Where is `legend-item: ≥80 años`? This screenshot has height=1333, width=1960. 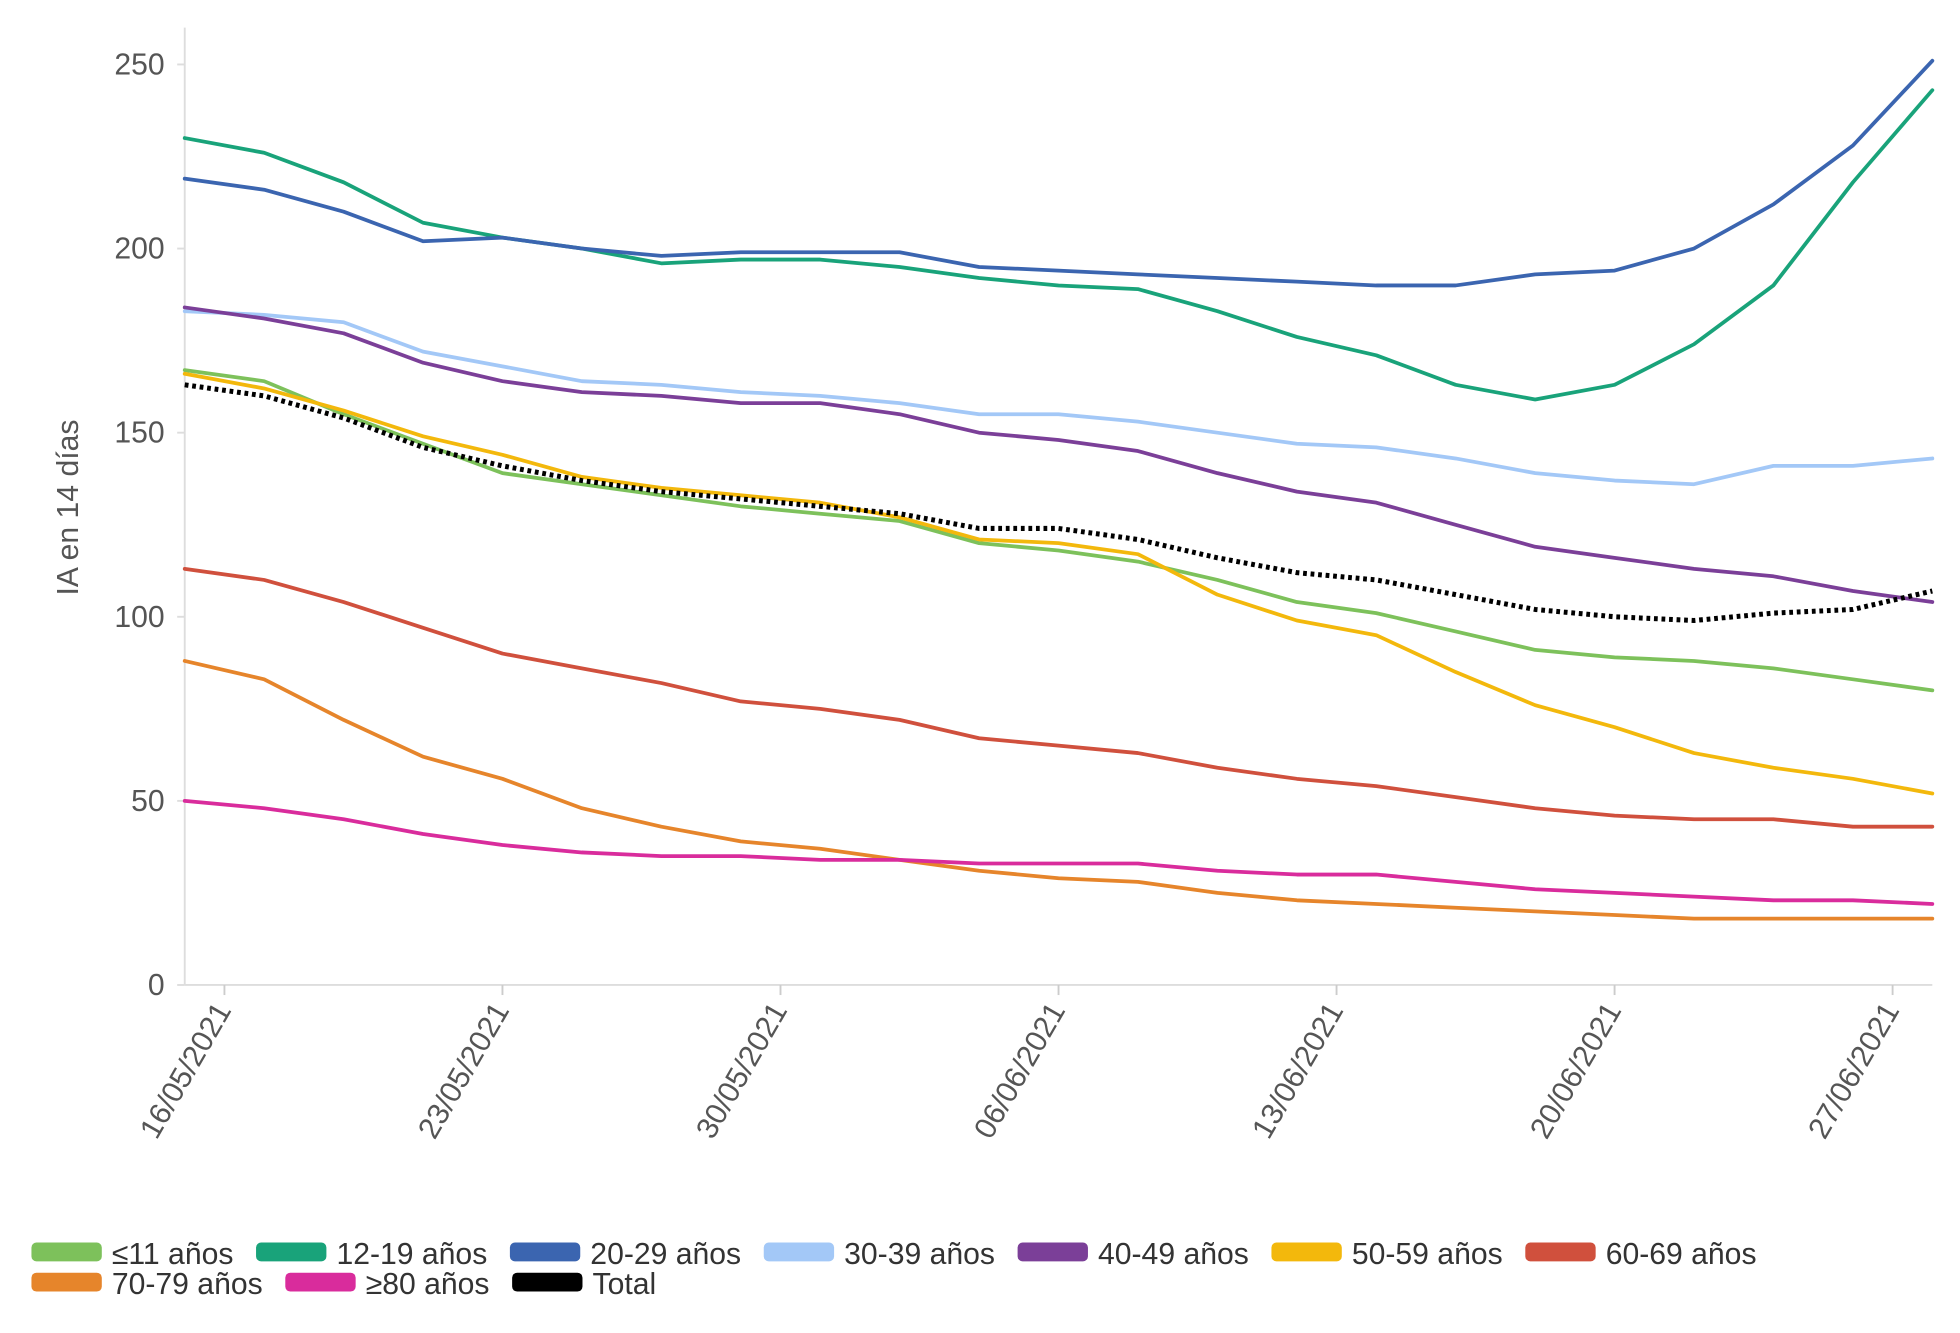
legend-item: ≥80 años is located at coordinates (387, 1284).